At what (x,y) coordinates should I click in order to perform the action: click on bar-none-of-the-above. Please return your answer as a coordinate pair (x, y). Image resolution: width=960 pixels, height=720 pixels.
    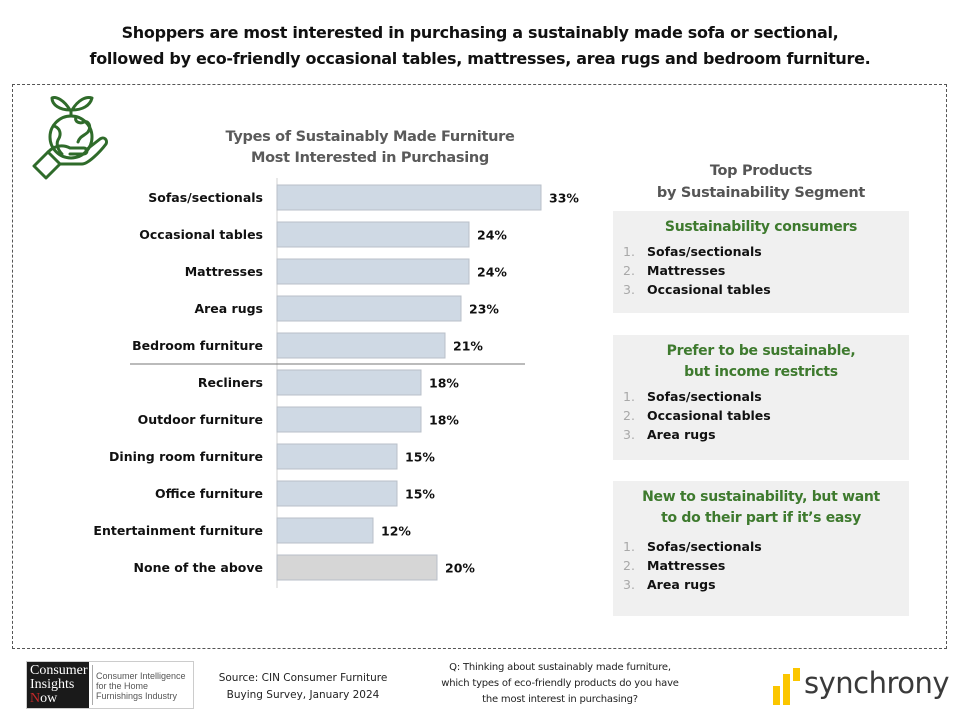
    Looking at the image, I should click on (357, 567).